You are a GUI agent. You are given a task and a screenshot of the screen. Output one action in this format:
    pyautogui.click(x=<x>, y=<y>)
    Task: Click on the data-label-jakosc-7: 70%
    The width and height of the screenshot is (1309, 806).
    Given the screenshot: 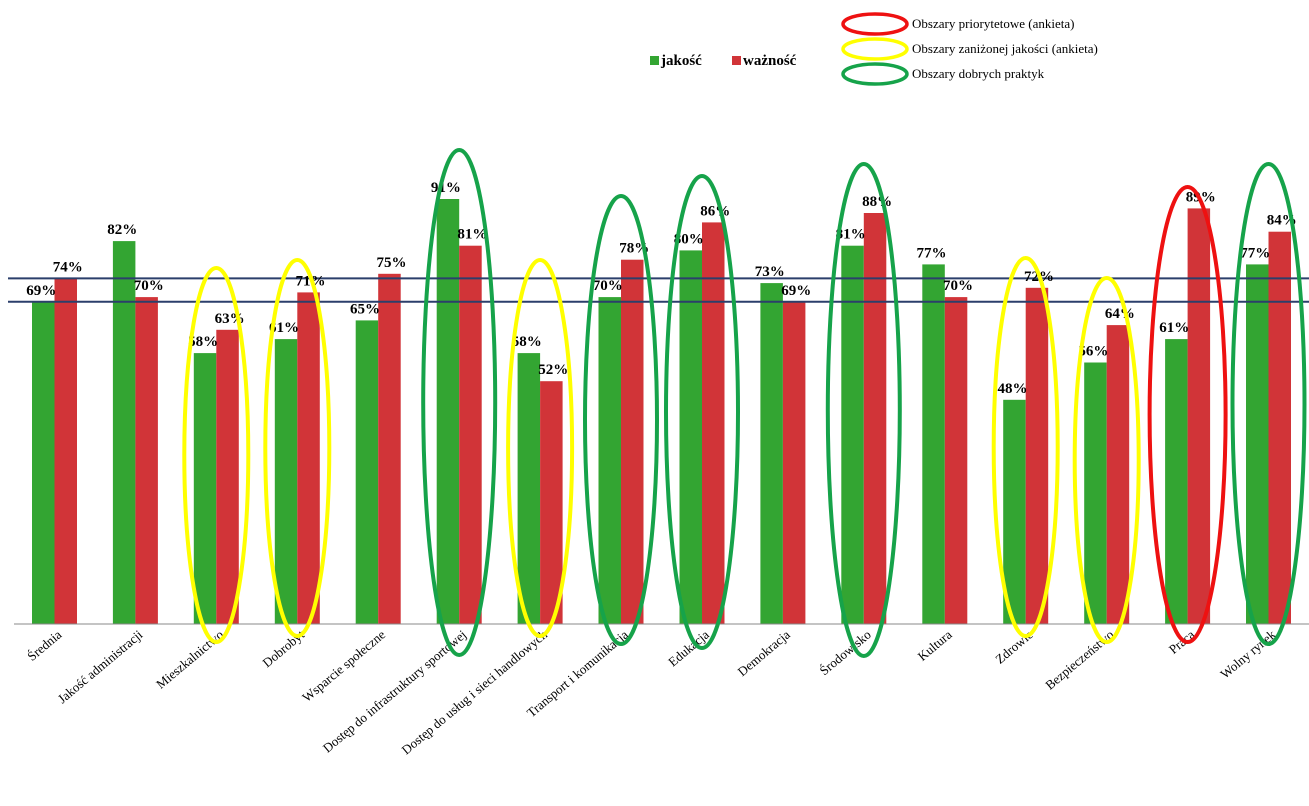 What is the action you would take?
    pyautogui.click(x=608, y=286)
    